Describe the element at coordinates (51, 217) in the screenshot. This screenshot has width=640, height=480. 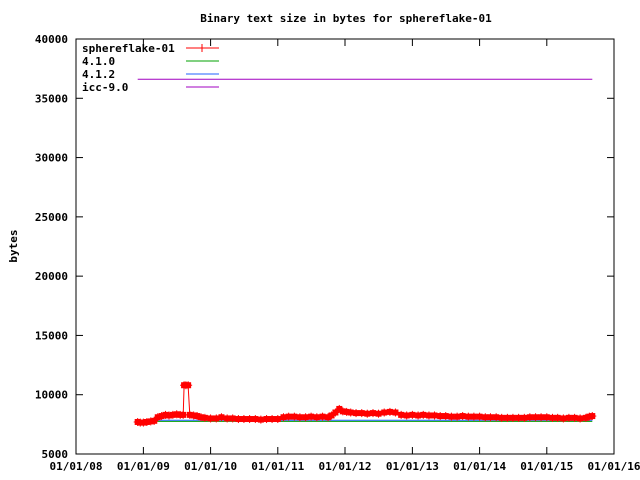
I see `y-tick-label: 25000` at that location.